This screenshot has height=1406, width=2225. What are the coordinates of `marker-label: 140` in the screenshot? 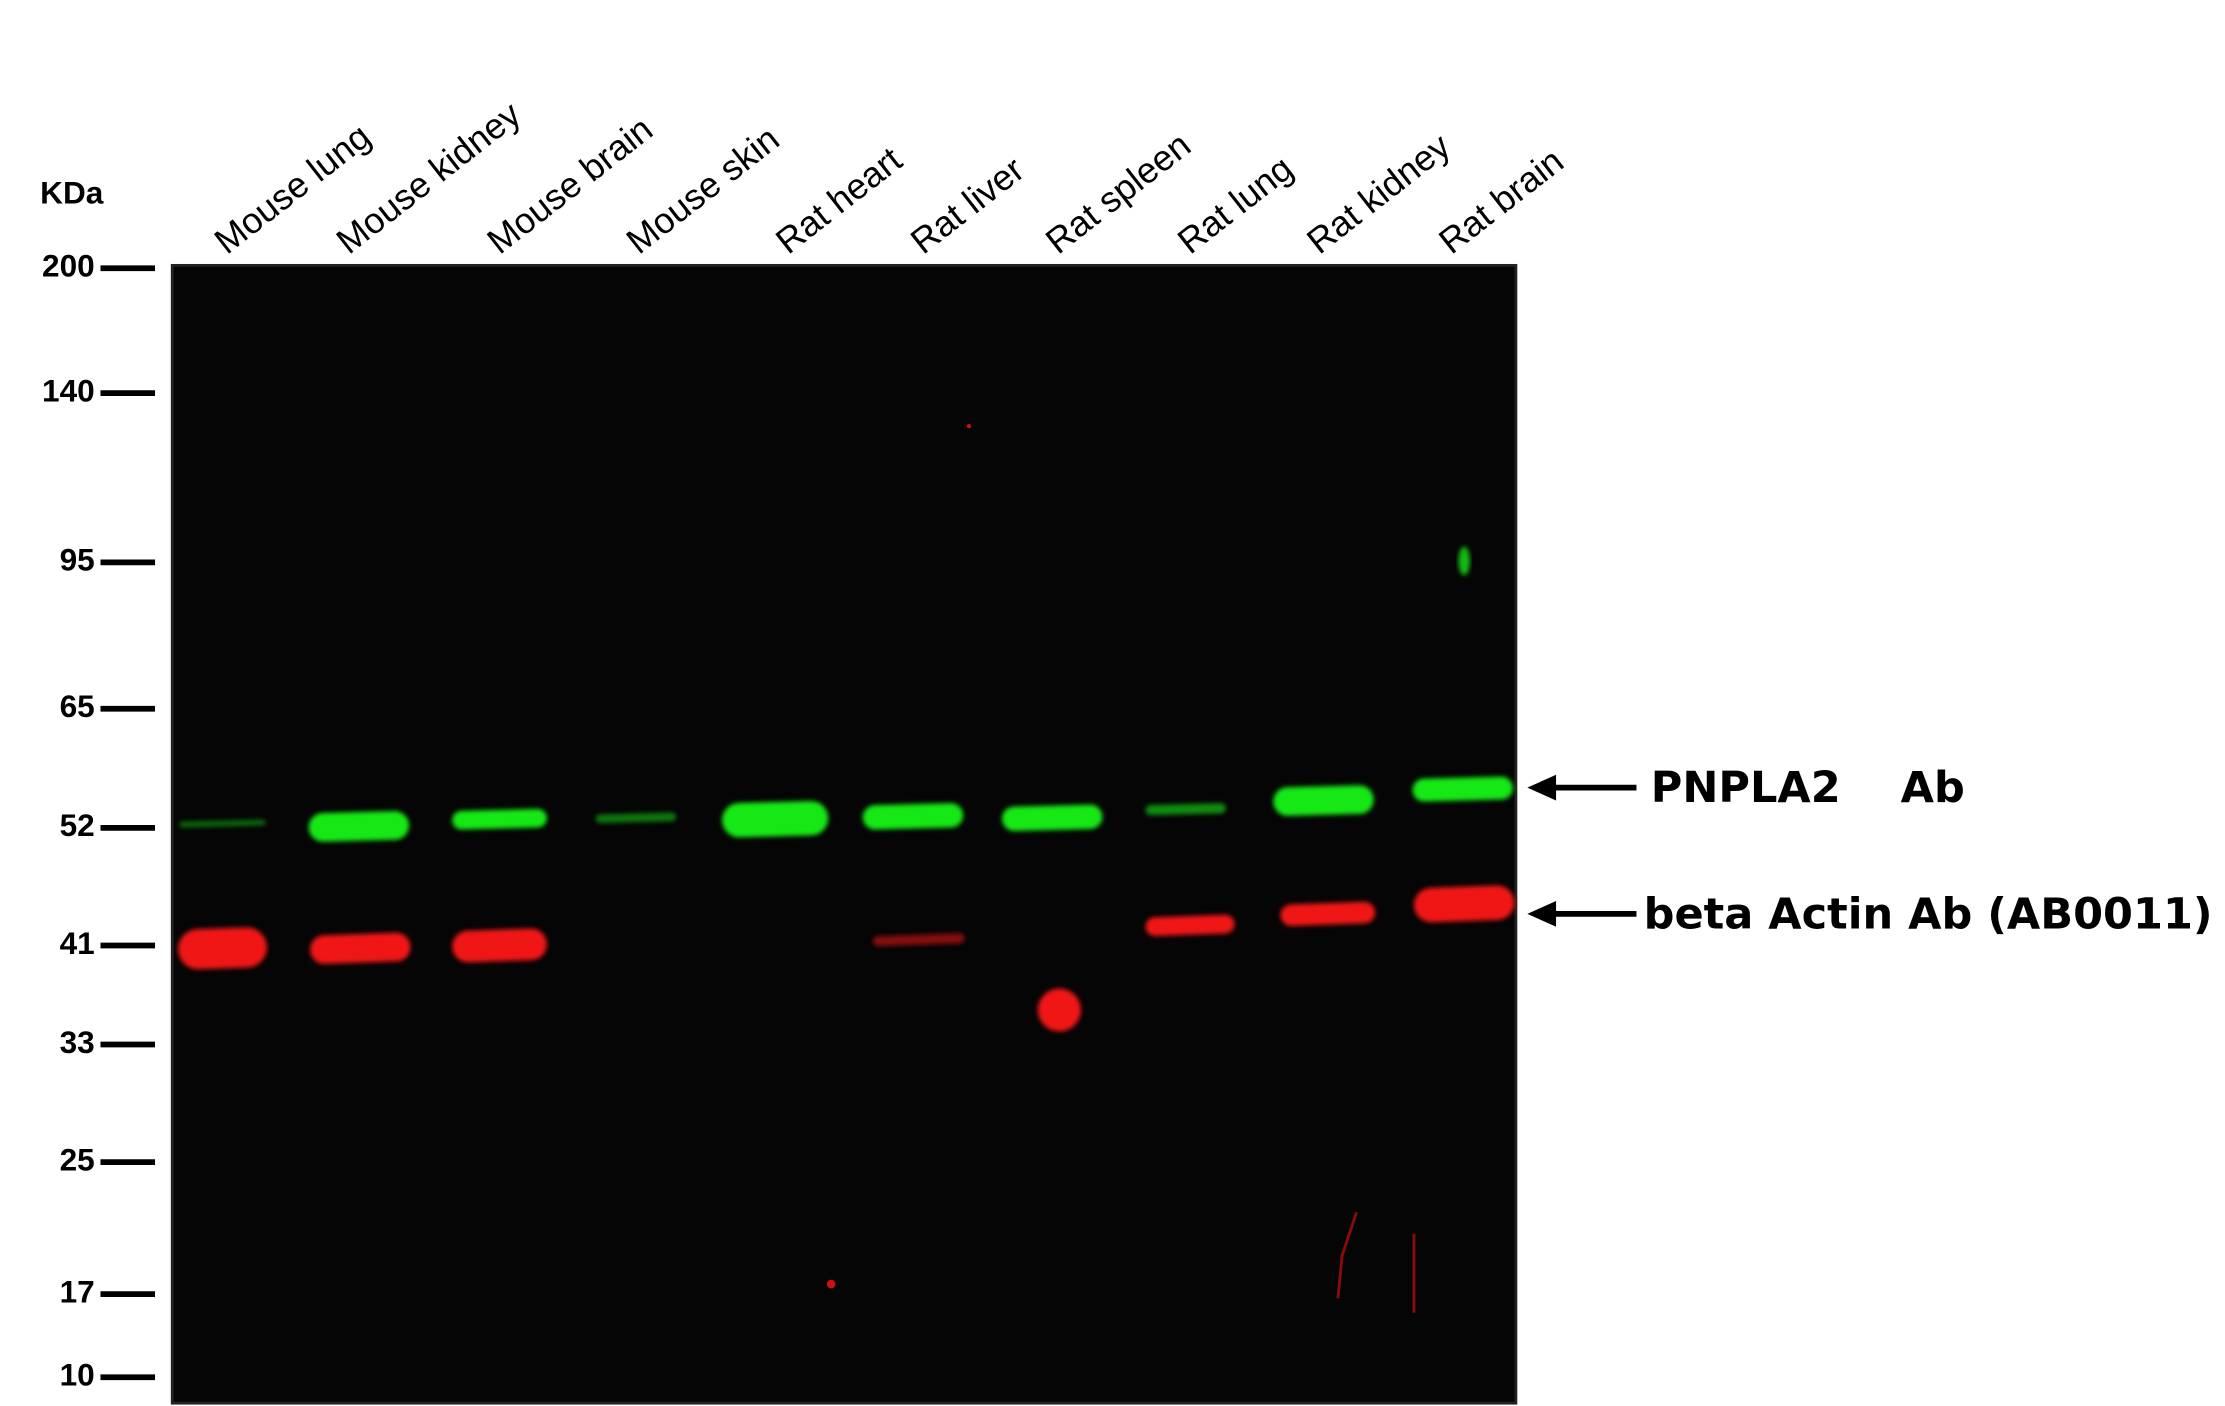 It's located at (68, 390).